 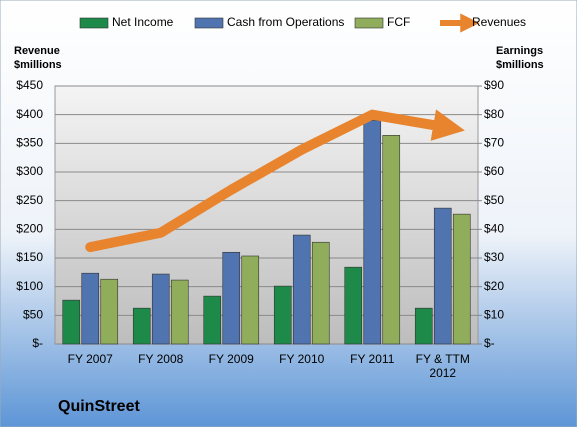 I want to click on x-tick-label: FY 2010, so click(x=302, y=359).